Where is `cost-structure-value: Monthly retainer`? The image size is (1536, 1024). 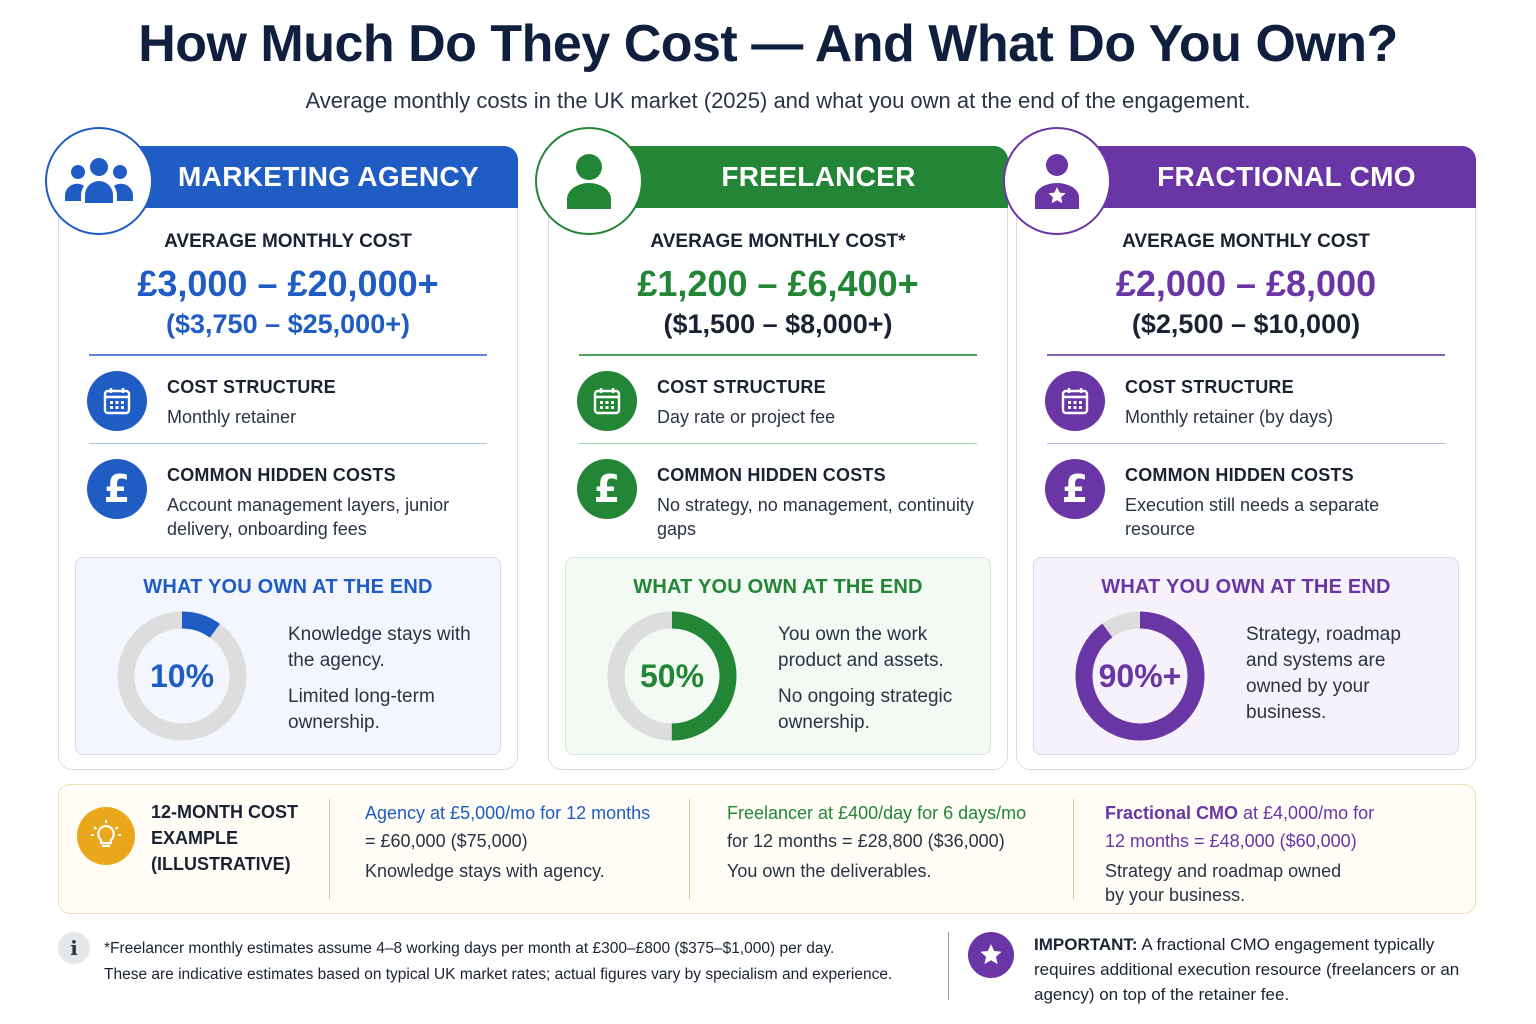
cost-structure-value: Monthly retainer is located at coordinates (232, 417).